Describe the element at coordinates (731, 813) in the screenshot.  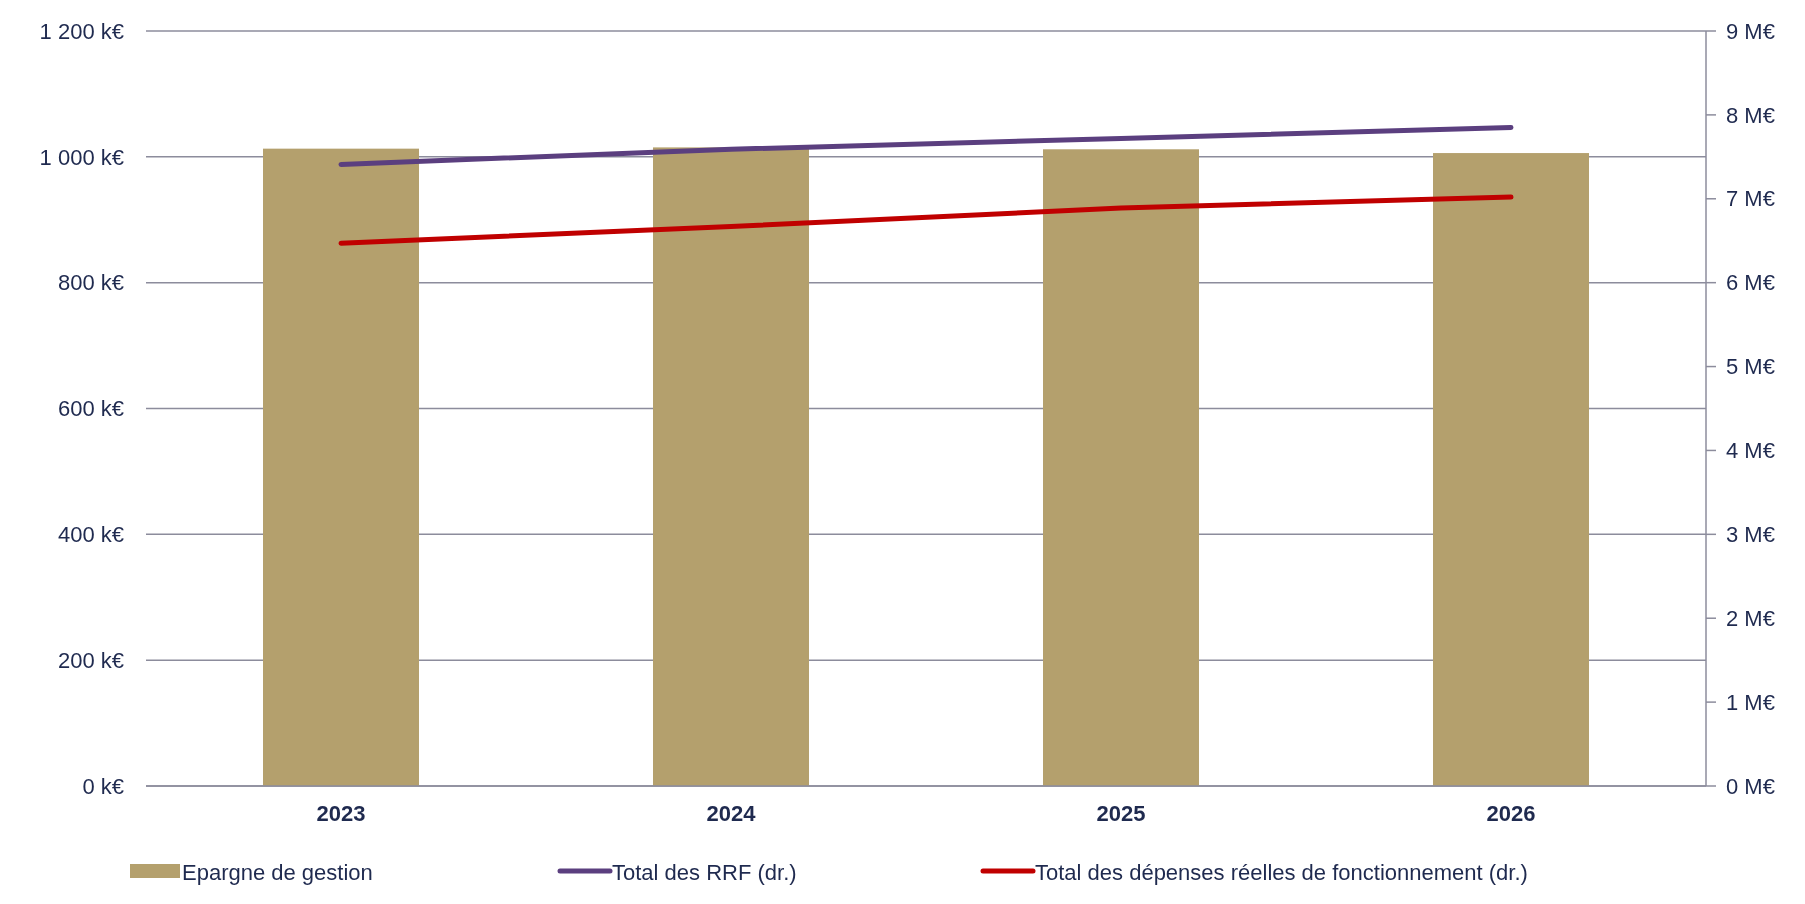
I see `x-tick-label: 2024` at that location.